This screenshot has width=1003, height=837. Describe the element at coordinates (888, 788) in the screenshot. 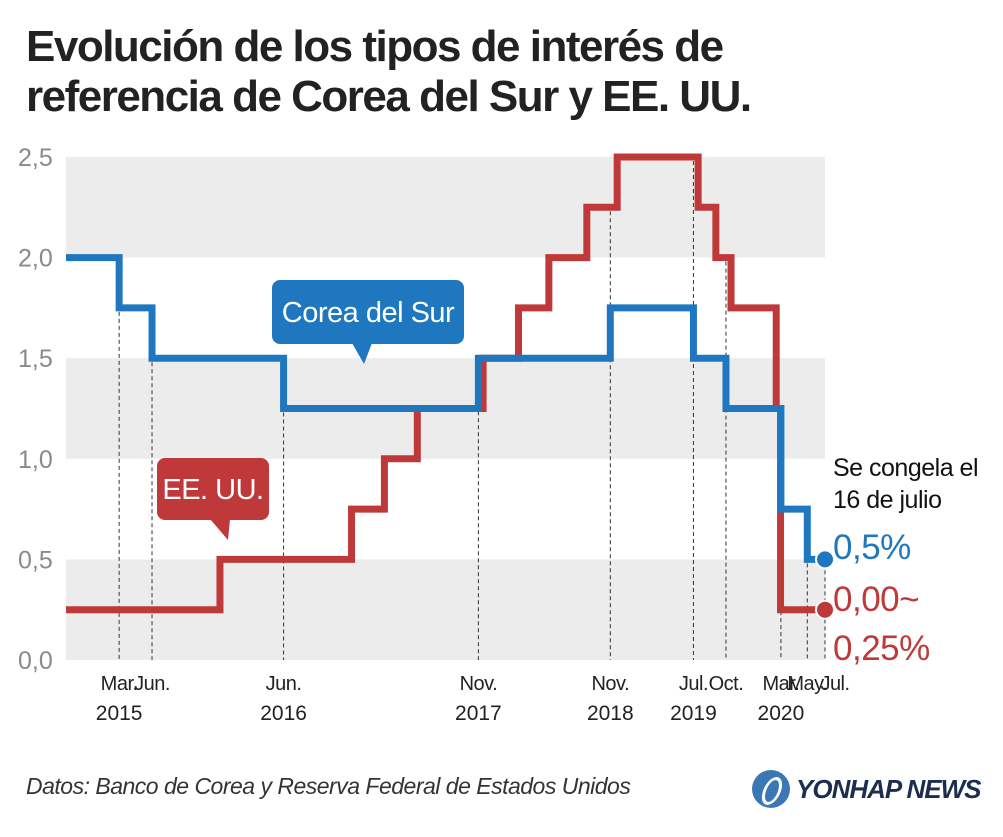

I see `yonhap-logo-text: YONHAP NEWS` at that location.